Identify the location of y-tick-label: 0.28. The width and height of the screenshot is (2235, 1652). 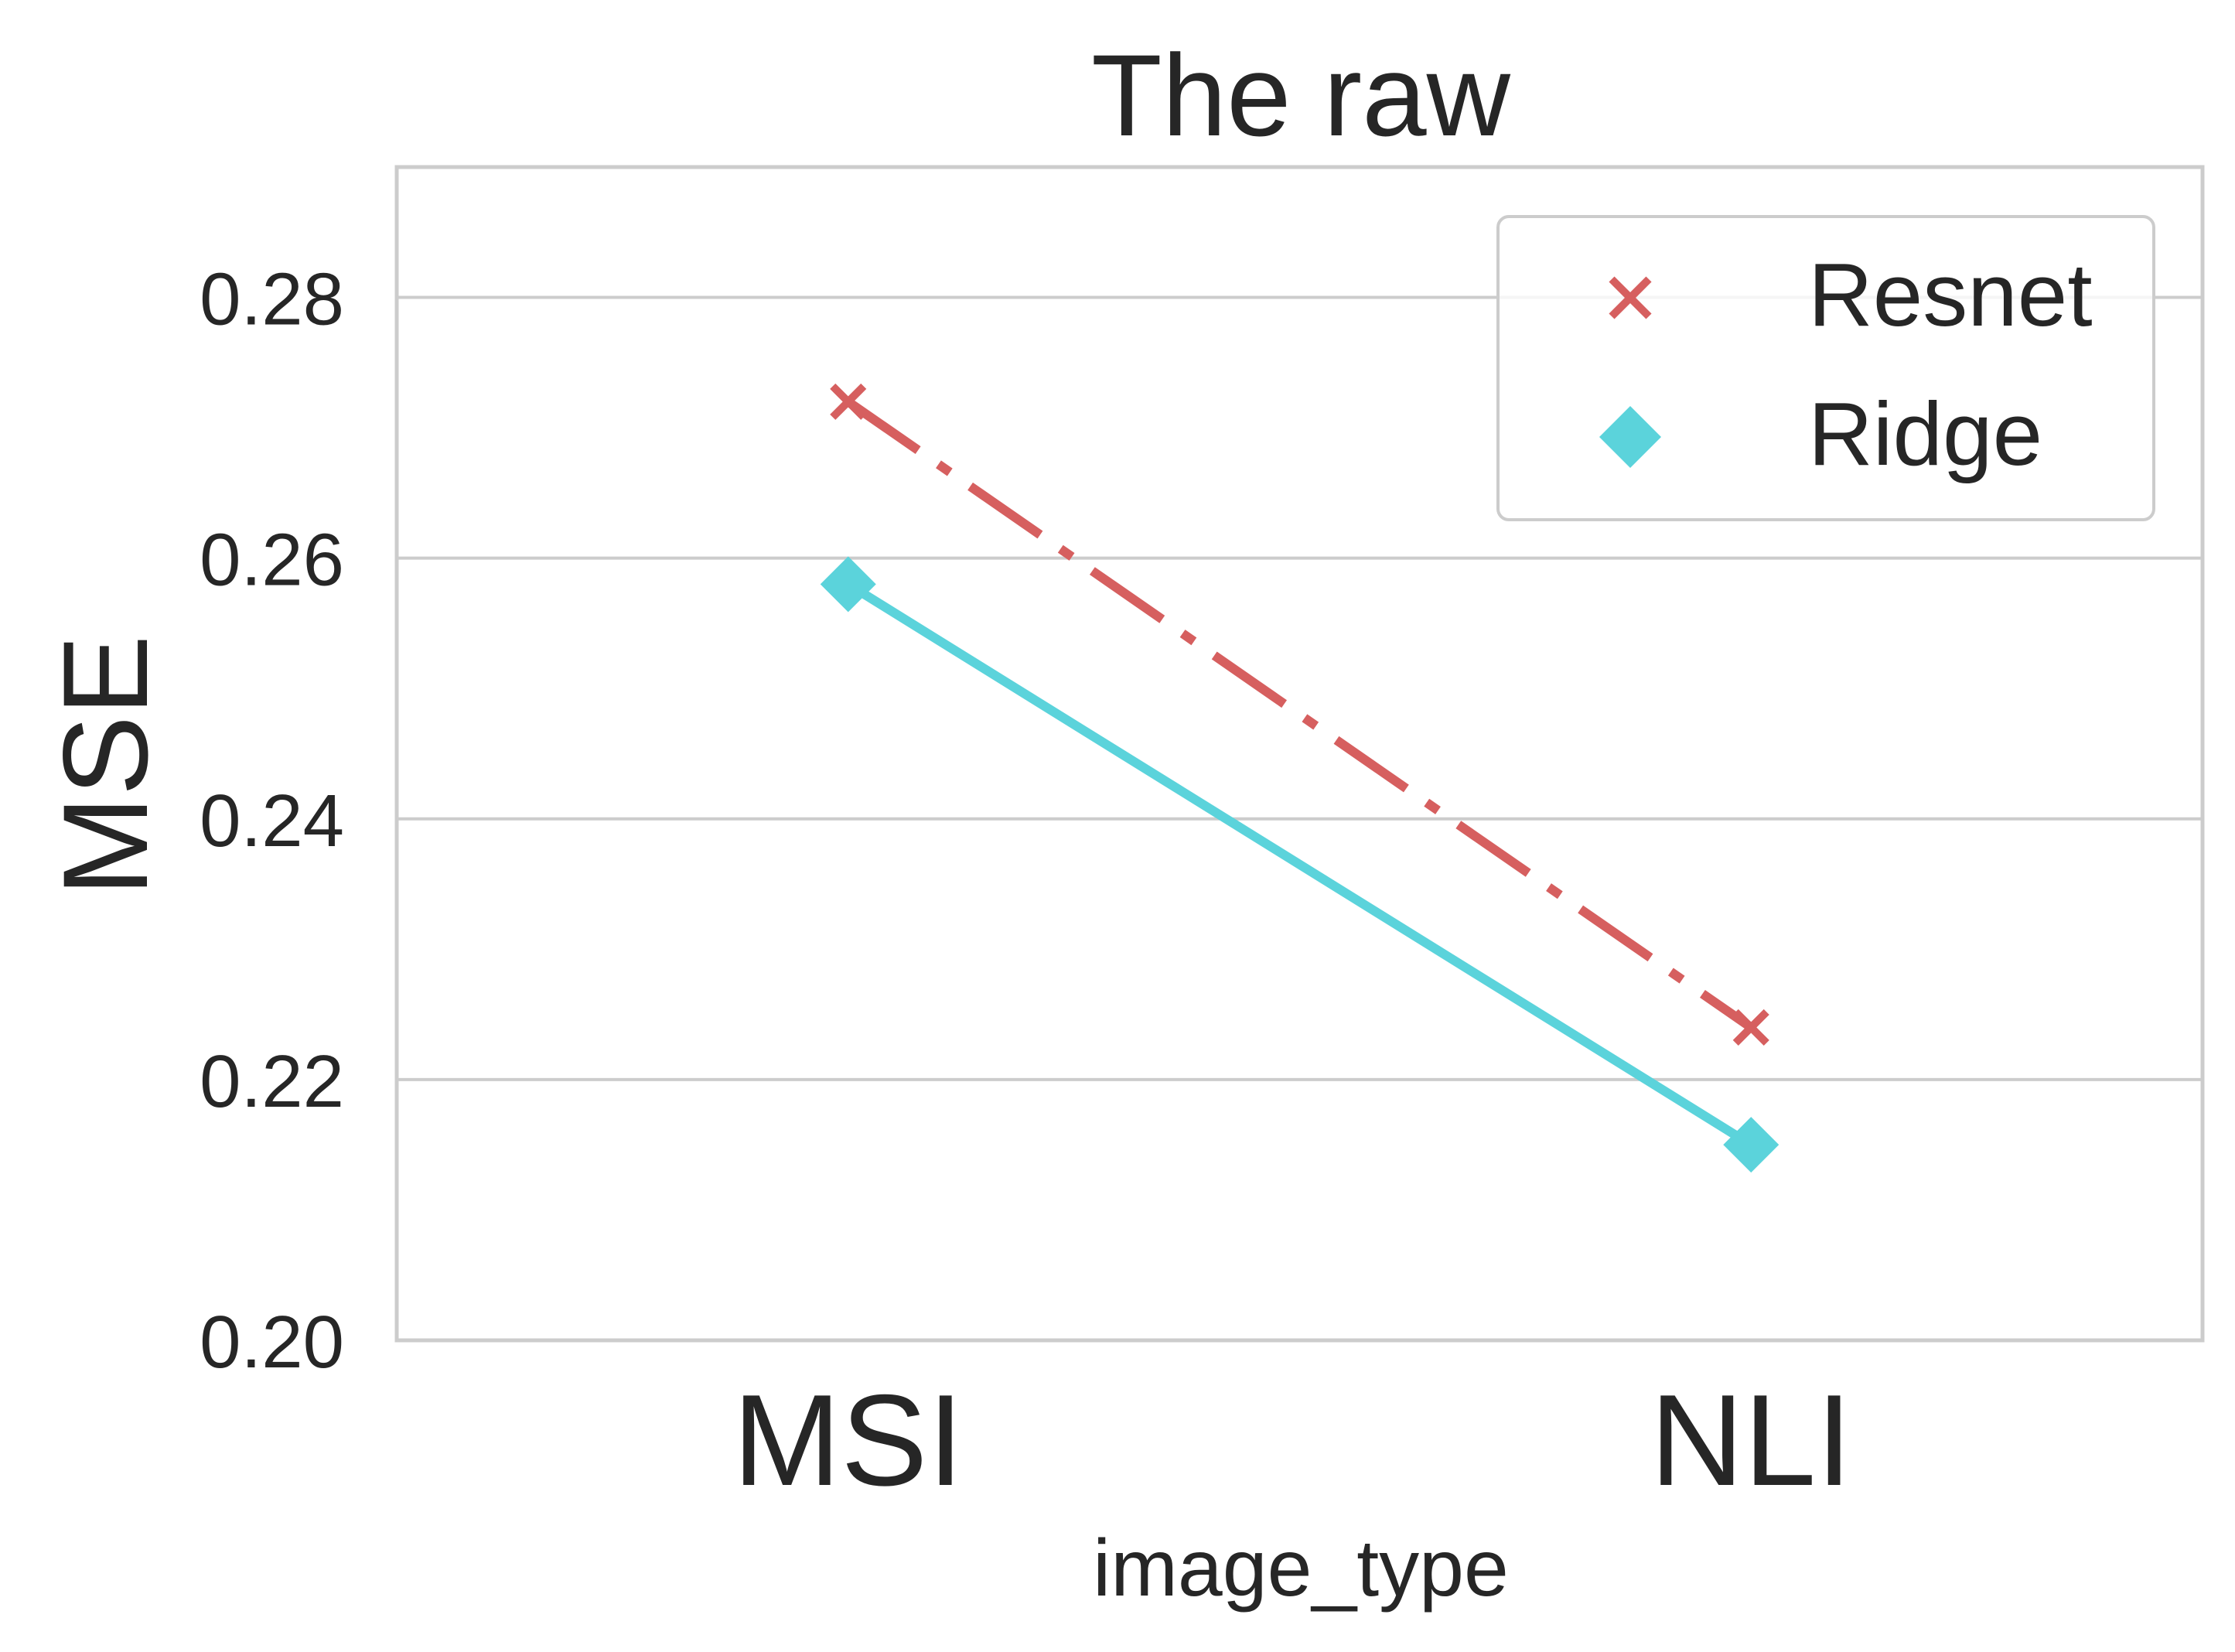
(272, 299).